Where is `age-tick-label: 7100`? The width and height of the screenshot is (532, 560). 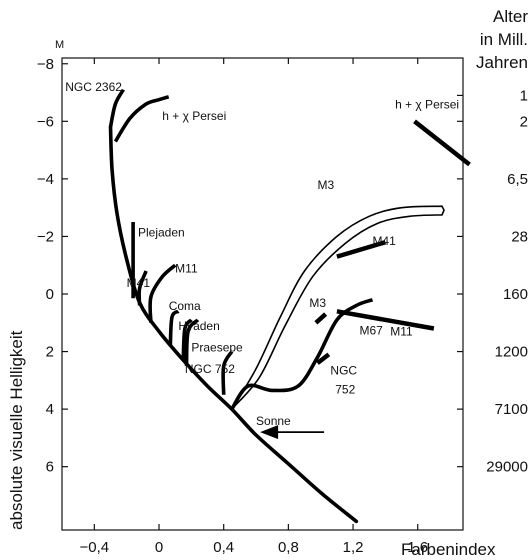 age-tick-label: 7100 is located at coordinates (511, 409).